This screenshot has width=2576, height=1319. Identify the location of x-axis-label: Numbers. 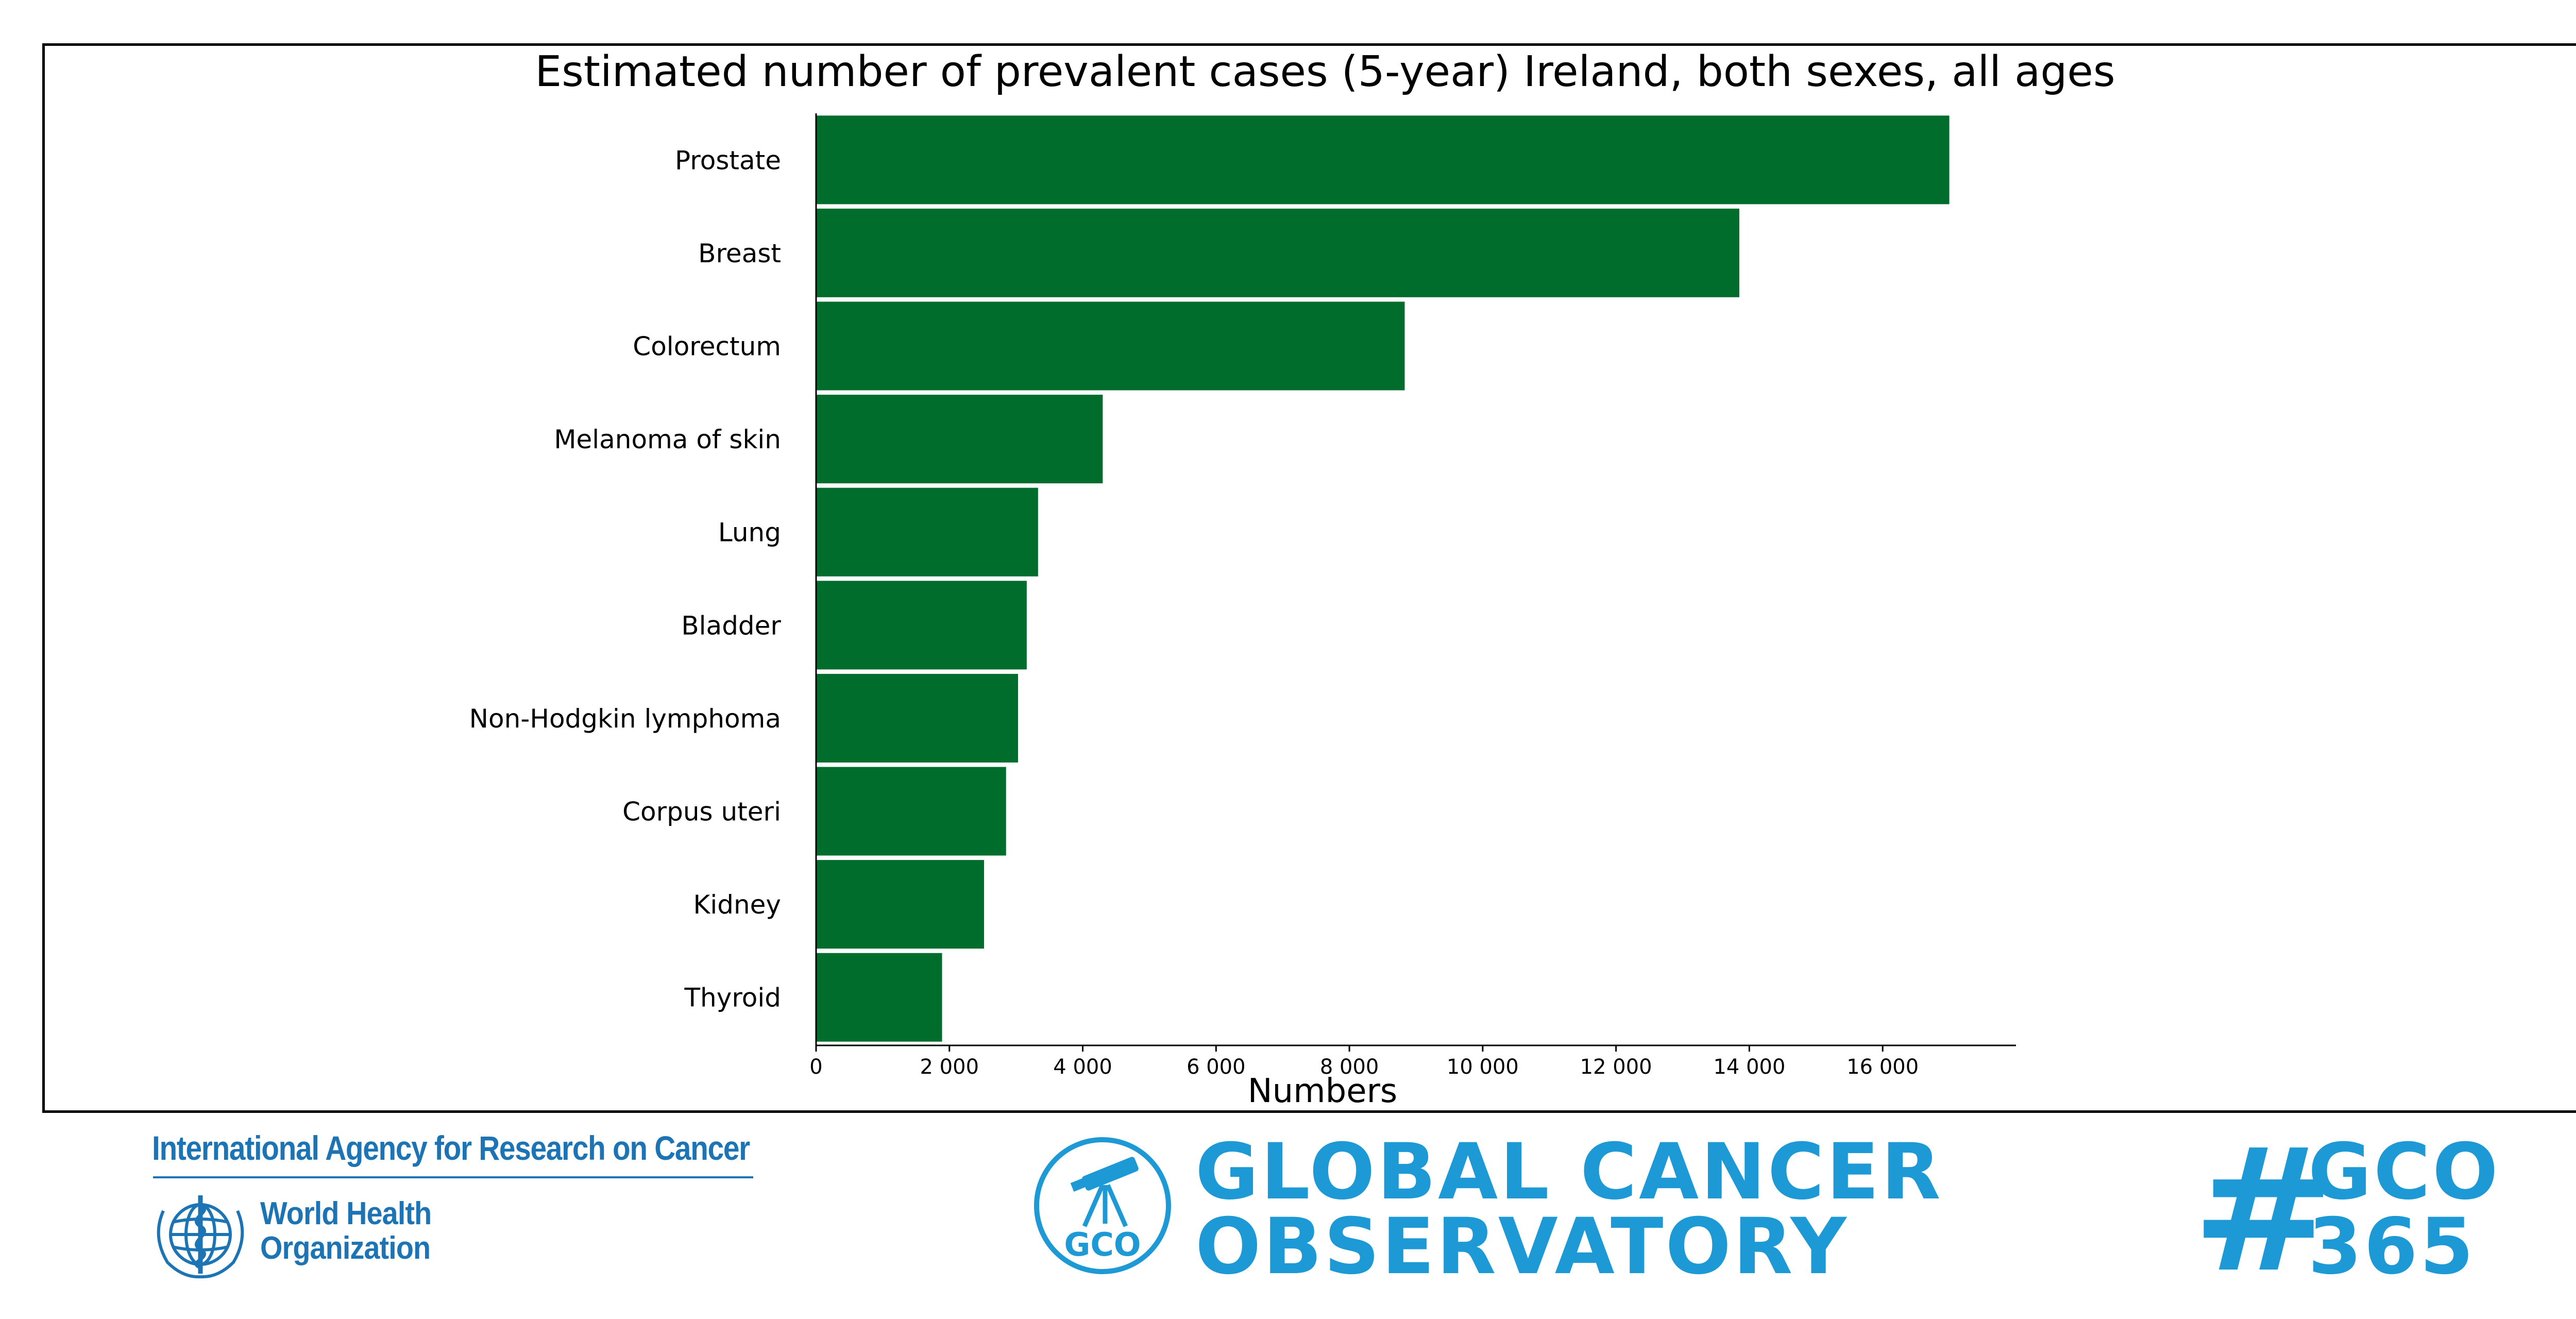
(1322, 1091).